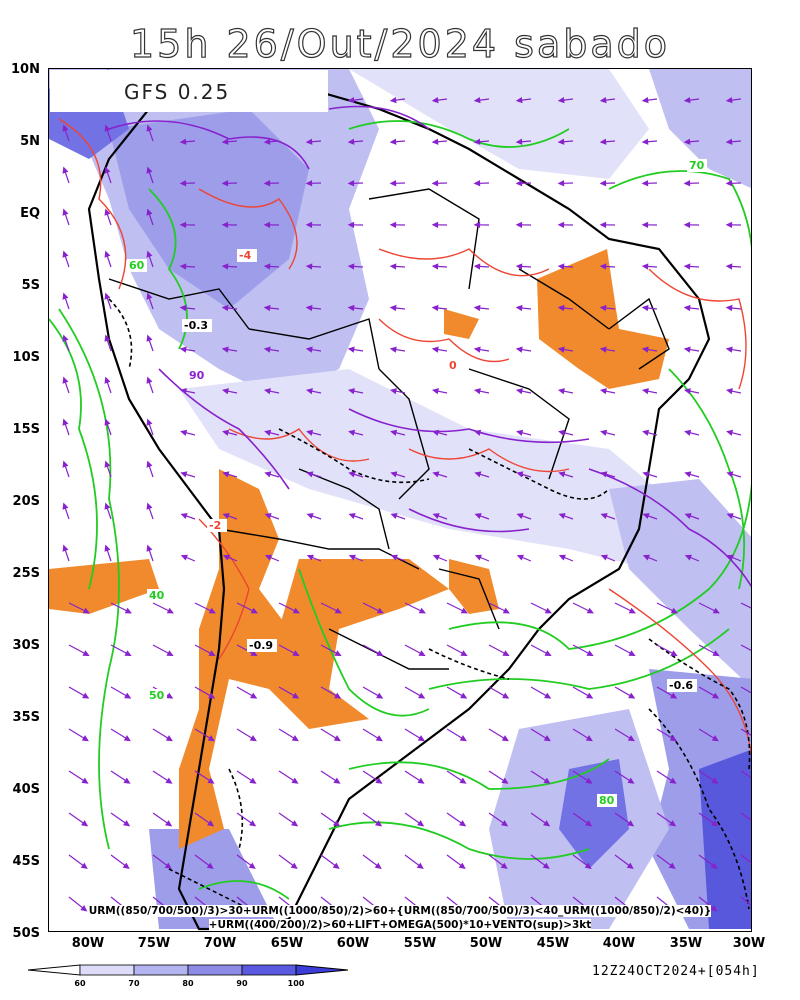 The image size is (800, 1000). What do you see at coordinates (189, 91) in the screenshot?
I see `model-label-box` at bounding box center [189, 91].